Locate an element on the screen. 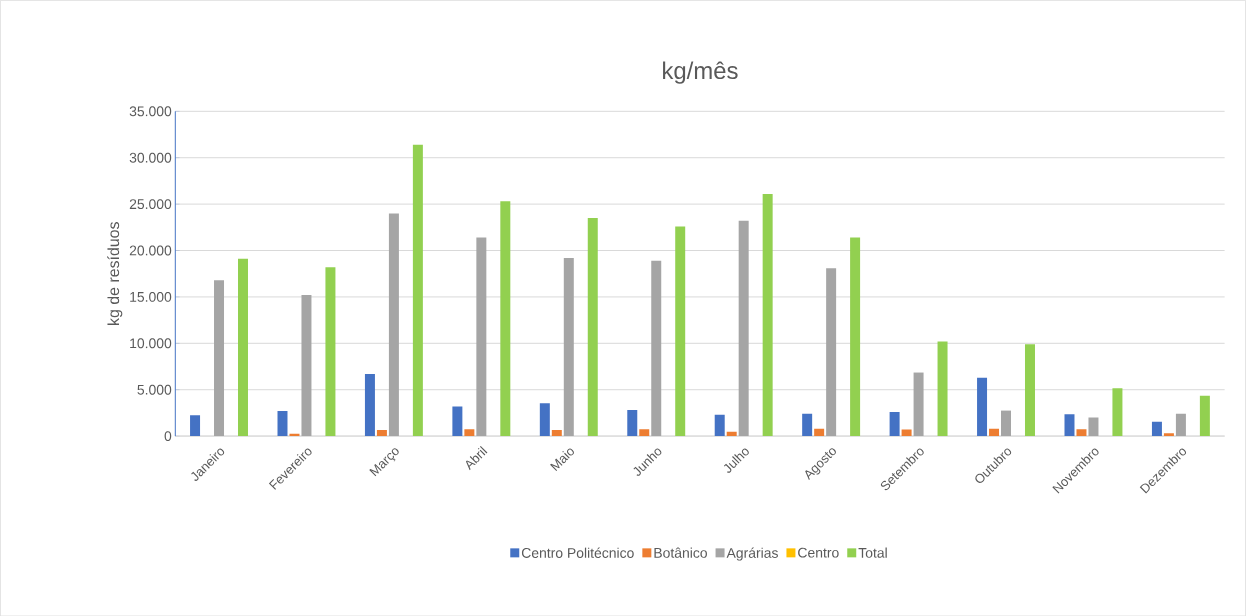 Image resolution: width=1246 pixels, height=616 pixels. y-tick-label: 5.000 is located at coordinates (154, 389).